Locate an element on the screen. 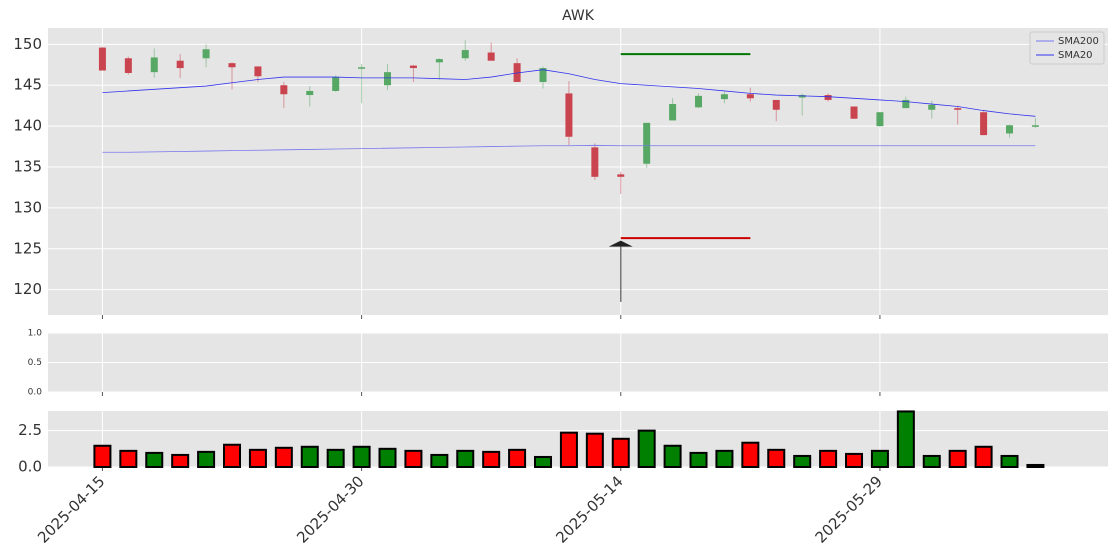 Image resolution: width=1120 pixels, height=560 pixels. y-tick-label: 150 is located at coordinates (27, 44).